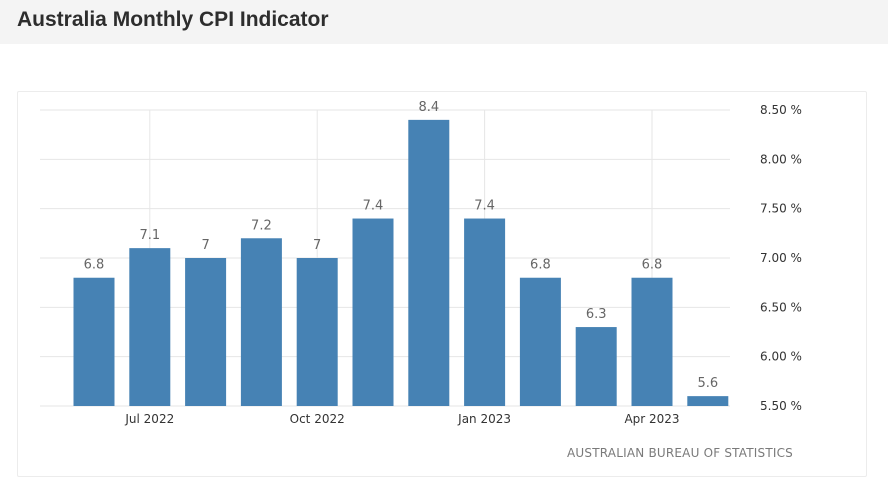 The height and width of the screenshot is (501, 888). Describe the element at coordinates (261, 225) in the screenshot. I see `bar-value-label: 7.2` at that location.